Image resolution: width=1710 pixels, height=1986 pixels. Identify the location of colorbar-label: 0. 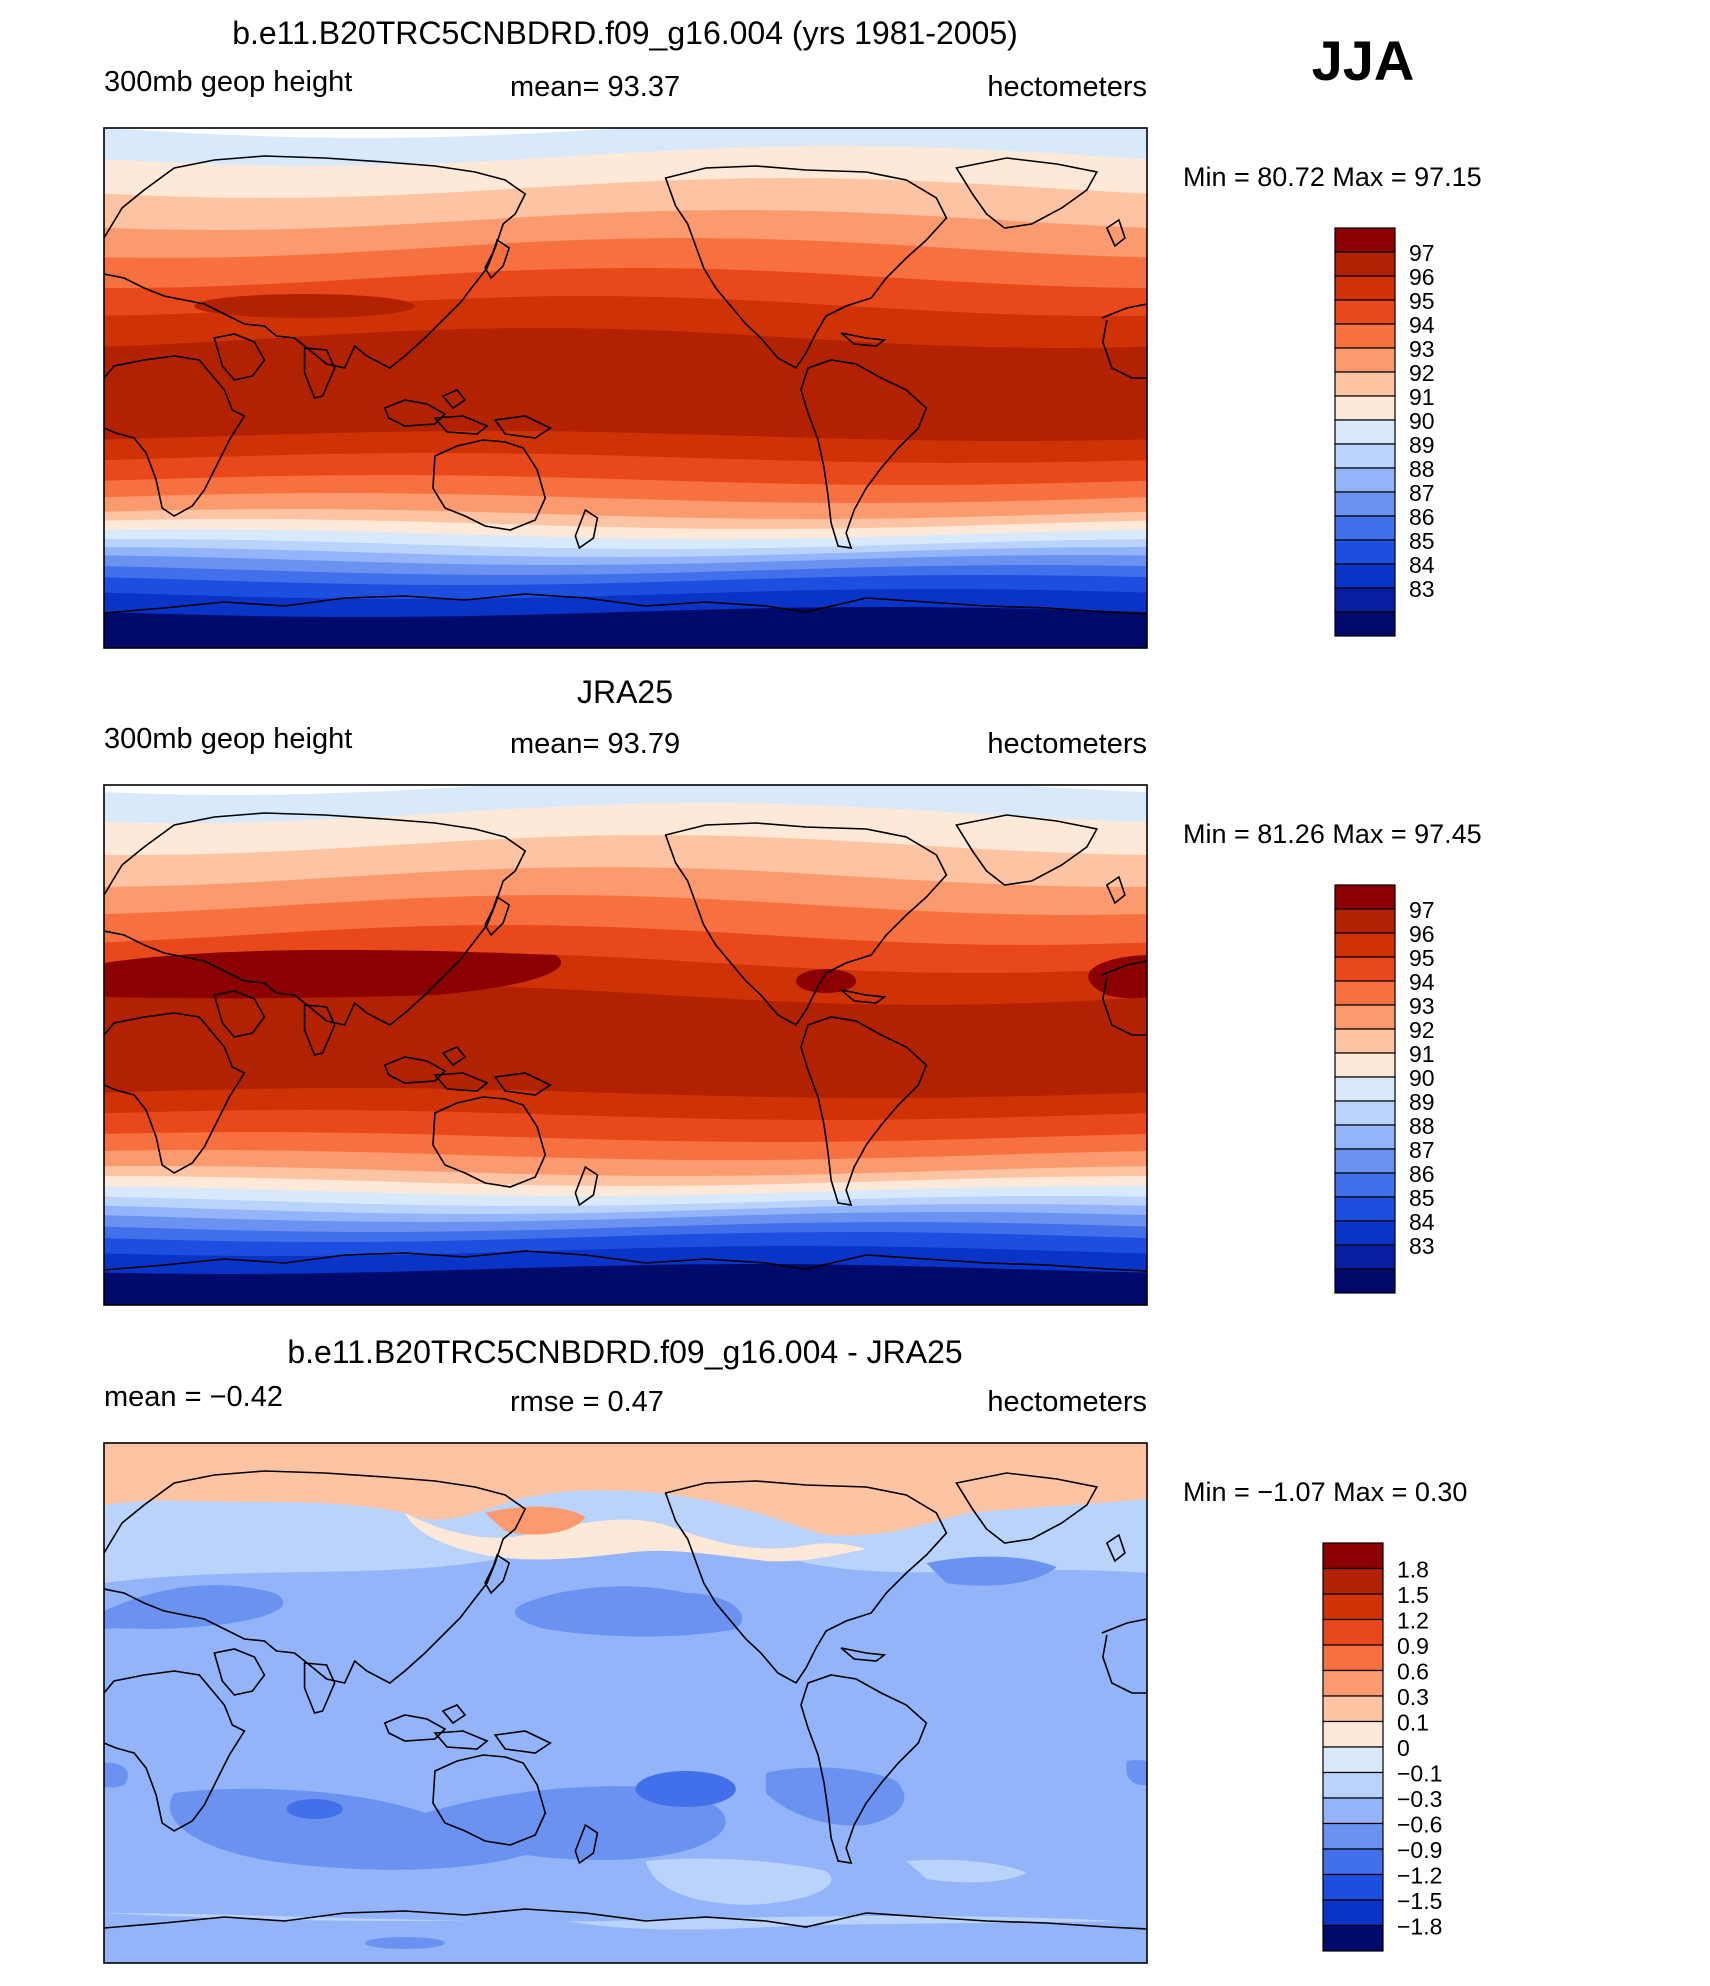
(1403, 1748).